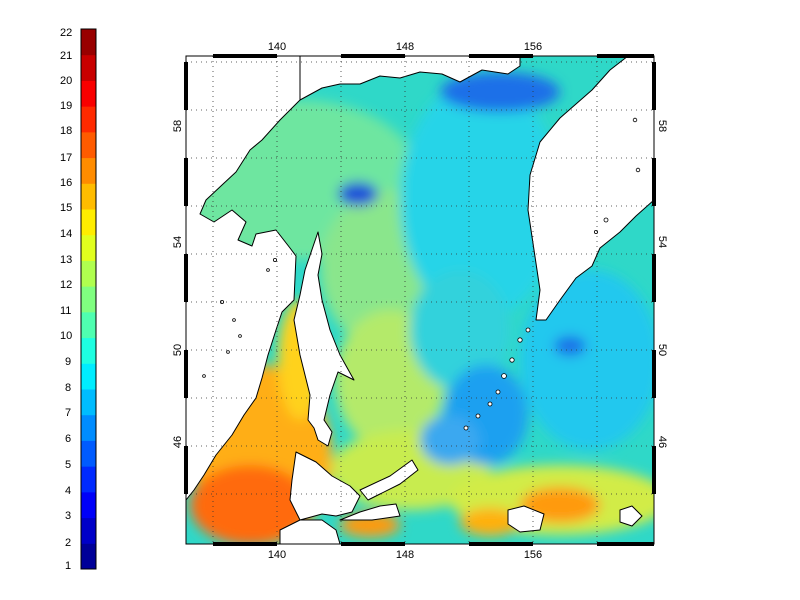 The height and width of the screenshot is (600, 800). What do you see at coordinates (66, 234) in the screenshot?
I see `colorbar-label: 14` at bounding box center [66, 234].